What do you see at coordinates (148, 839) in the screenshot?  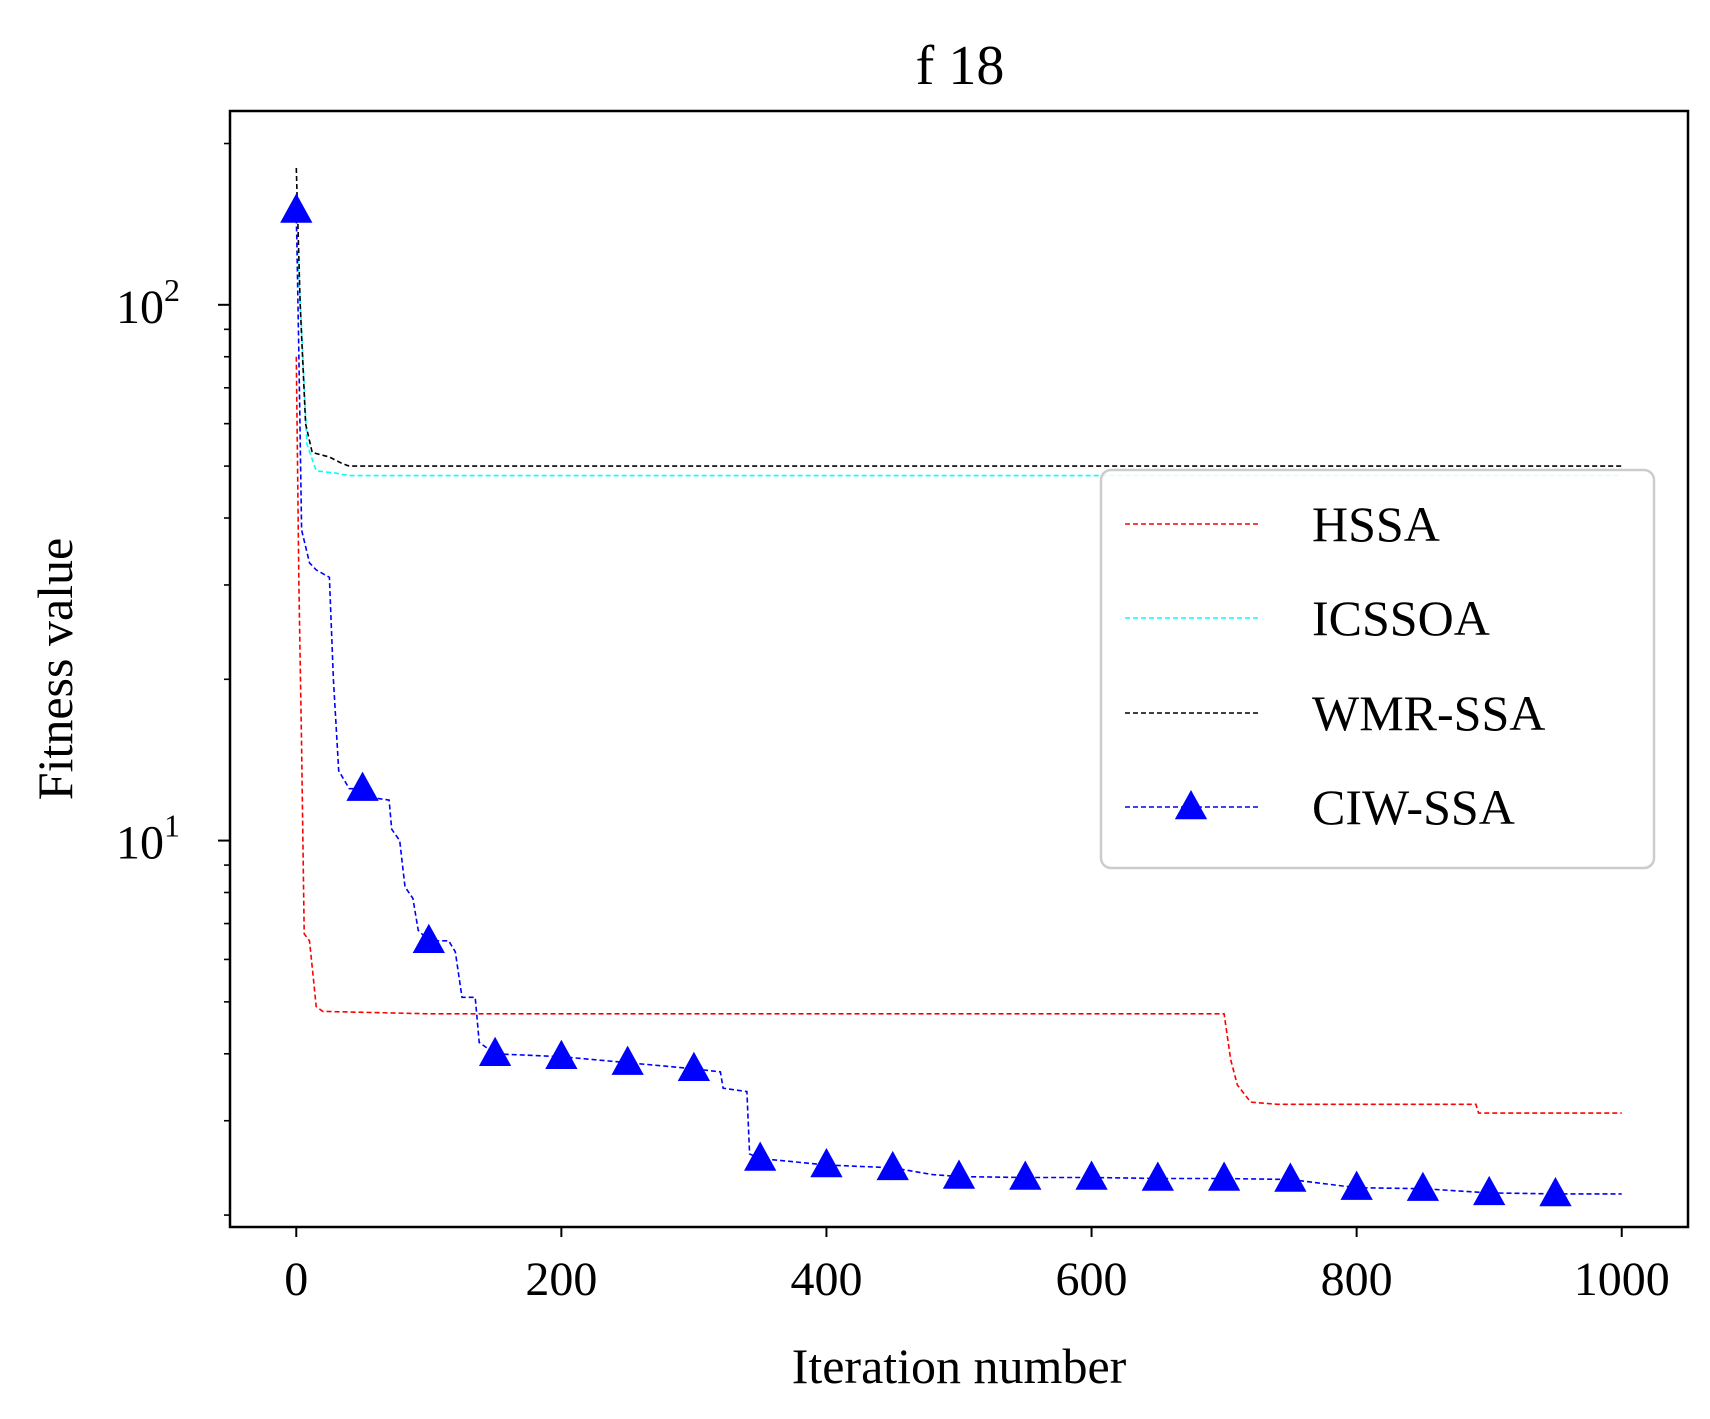 I see `y-tick-label: 10¹` at bounding box center [148, 839].